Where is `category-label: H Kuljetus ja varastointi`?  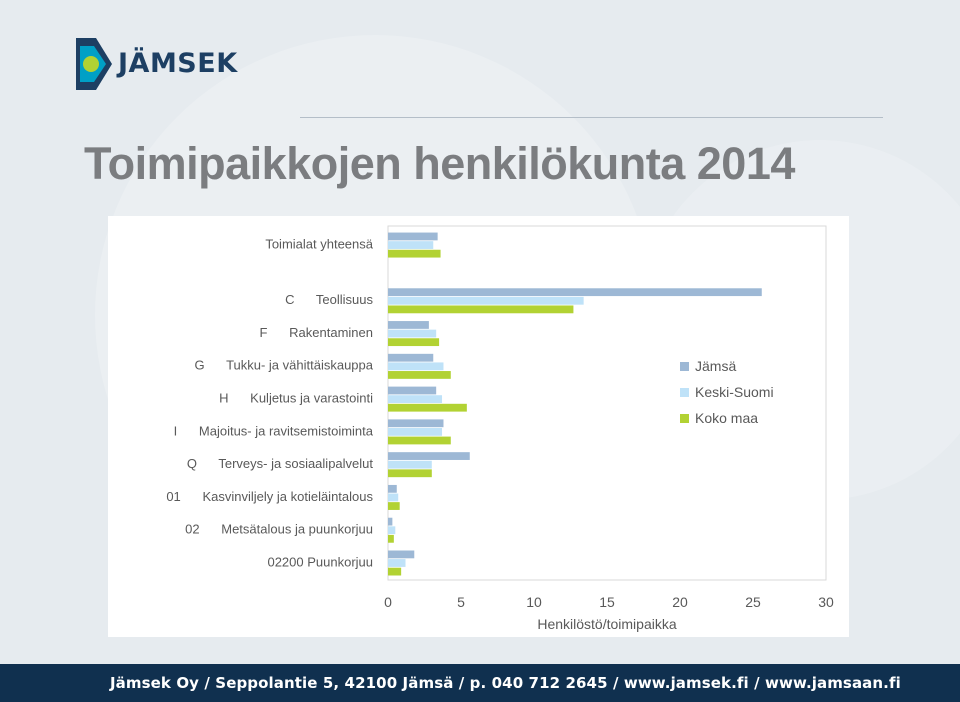
category-label: H Kuljetus ja varastointi is located at coordinates (296, 398).